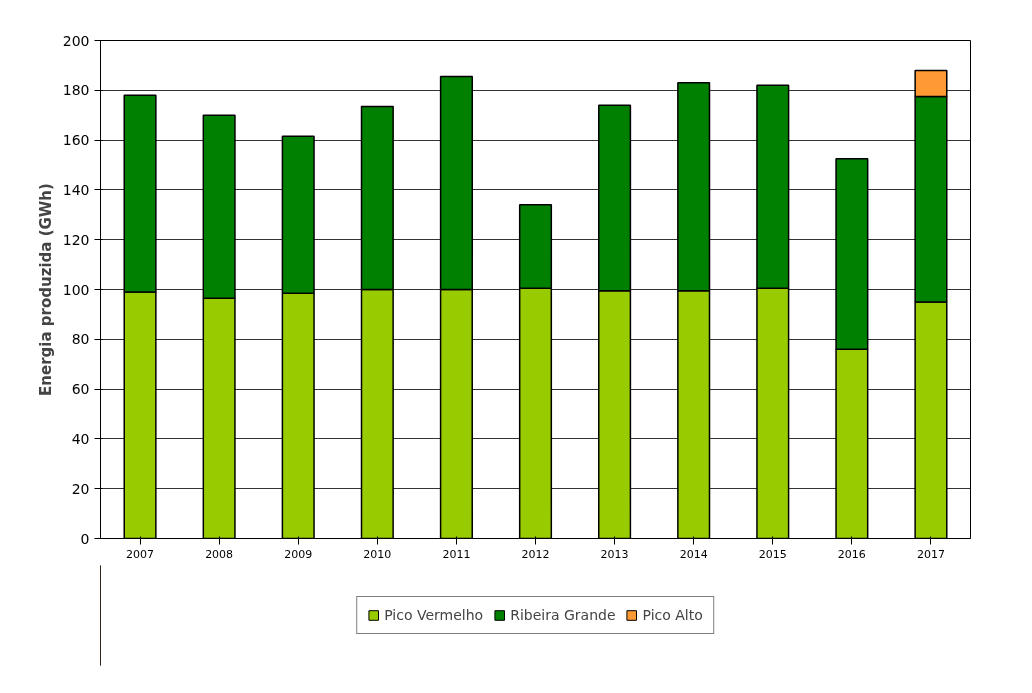  What do you see at coordinates (80, 389) in the screenshot?
I see `y-tick-label: 60` at bounding box center [80, 389].